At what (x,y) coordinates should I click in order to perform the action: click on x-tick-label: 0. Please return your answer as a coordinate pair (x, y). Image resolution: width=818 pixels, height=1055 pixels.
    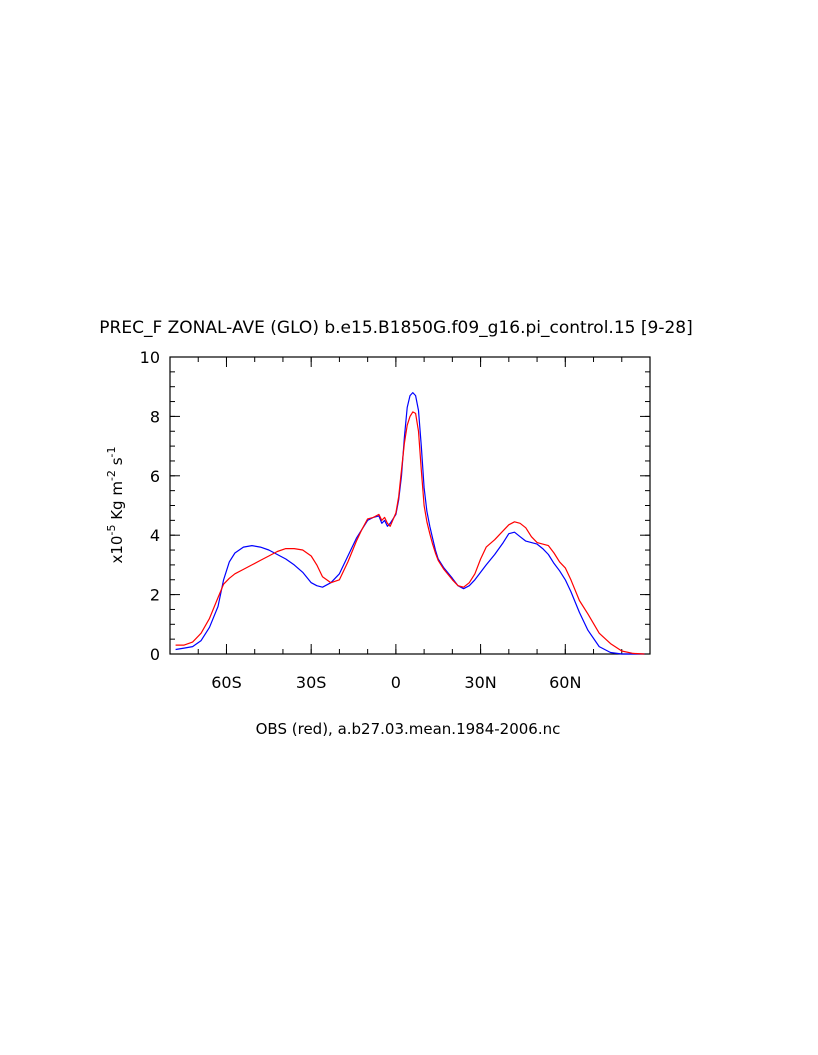
    Looking at the image, I should click on (396, 682).